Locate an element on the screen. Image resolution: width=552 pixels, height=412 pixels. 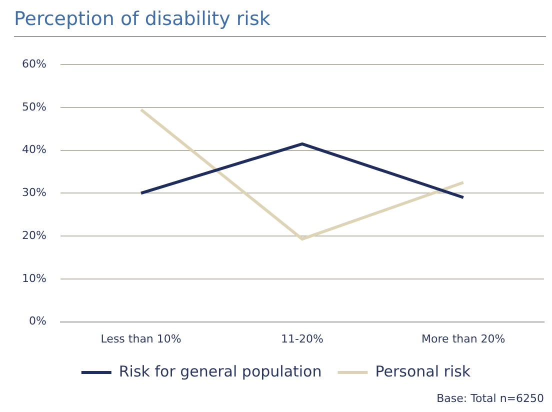
y-tick-label: 10% is located at coordinates (34, 278).